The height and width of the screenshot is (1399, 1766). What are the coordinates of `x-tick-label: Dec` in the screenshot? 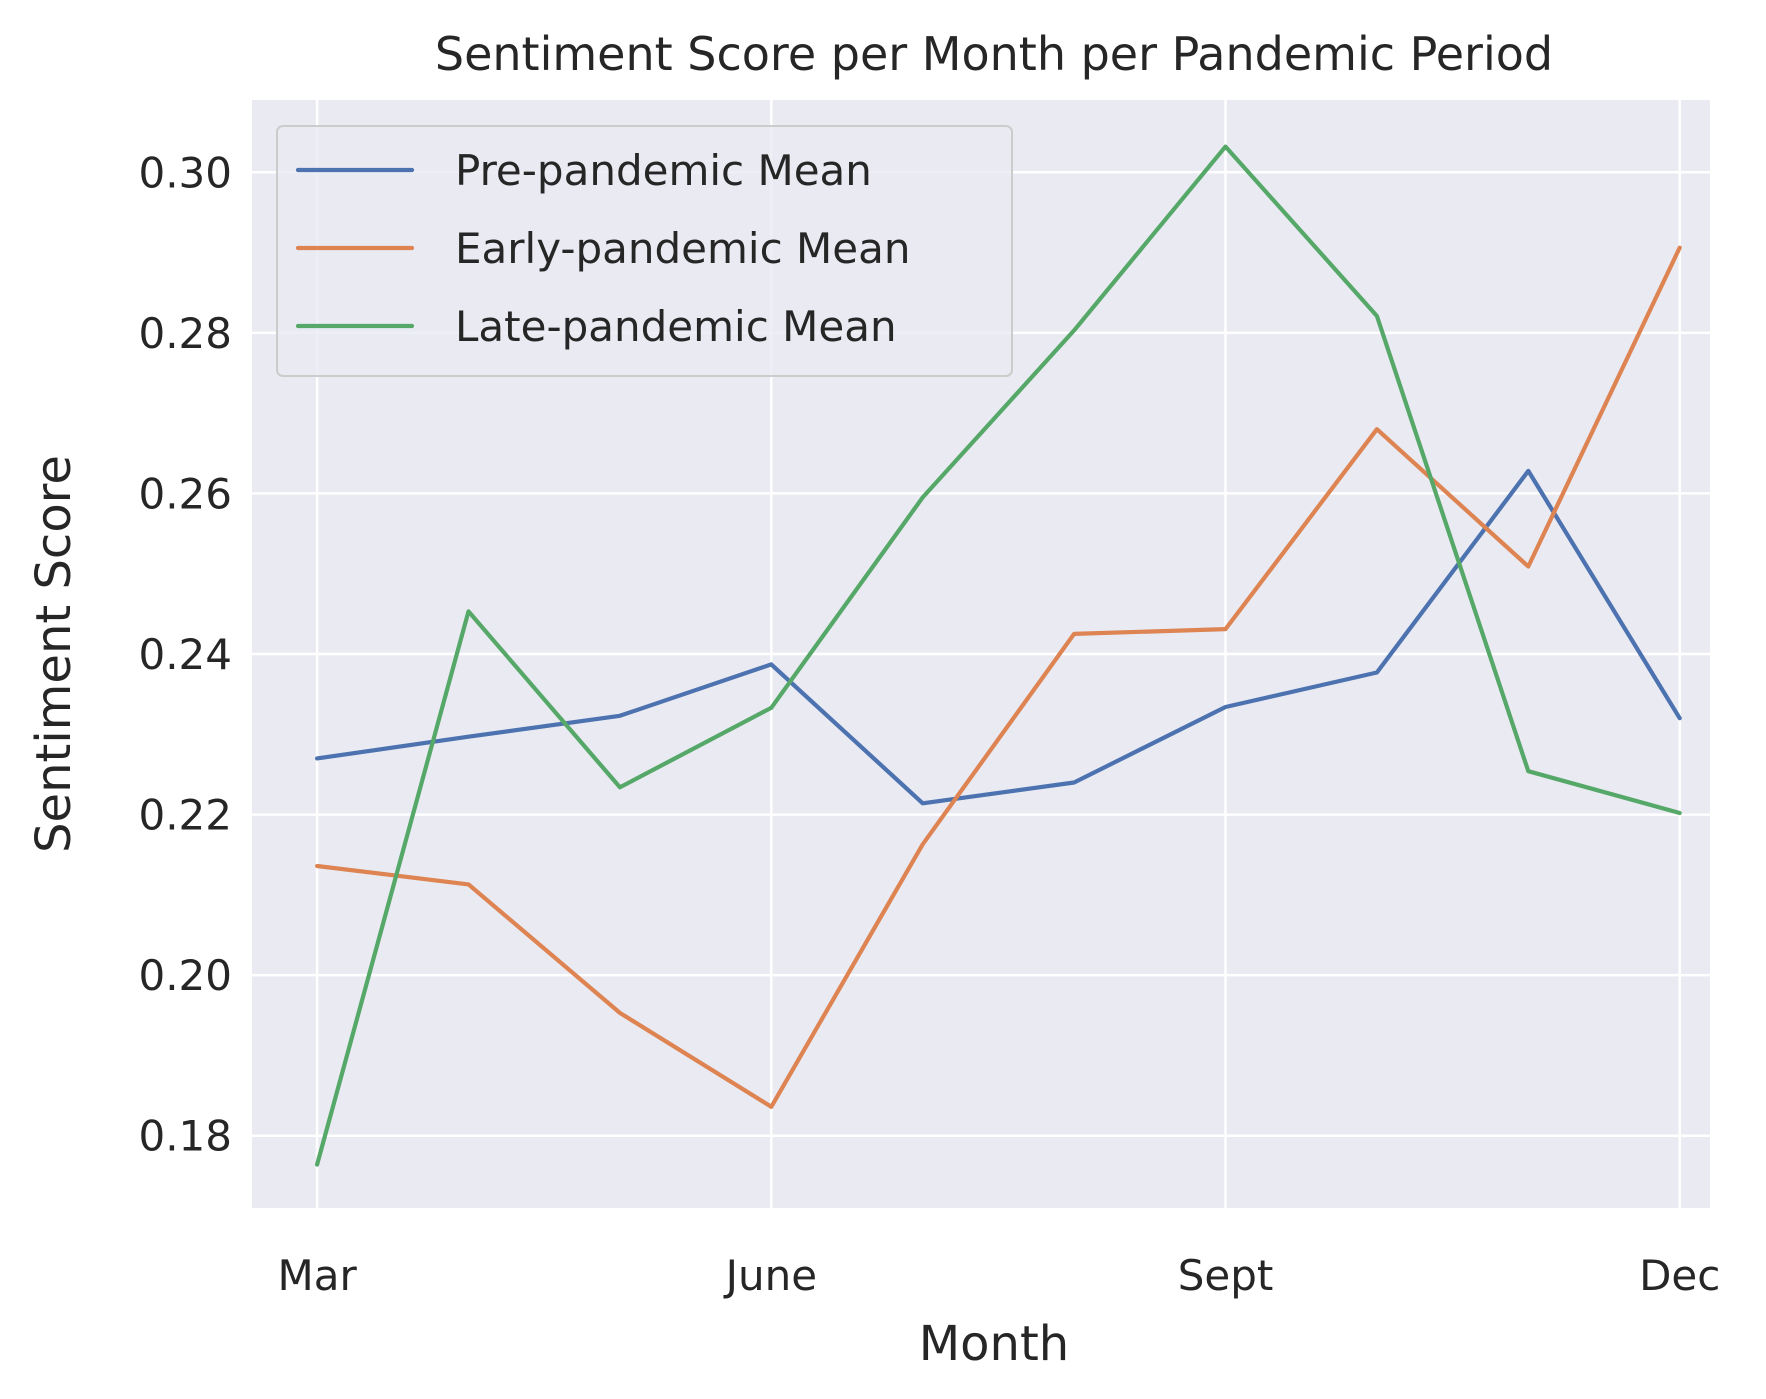 It's located at (1679, 1275).